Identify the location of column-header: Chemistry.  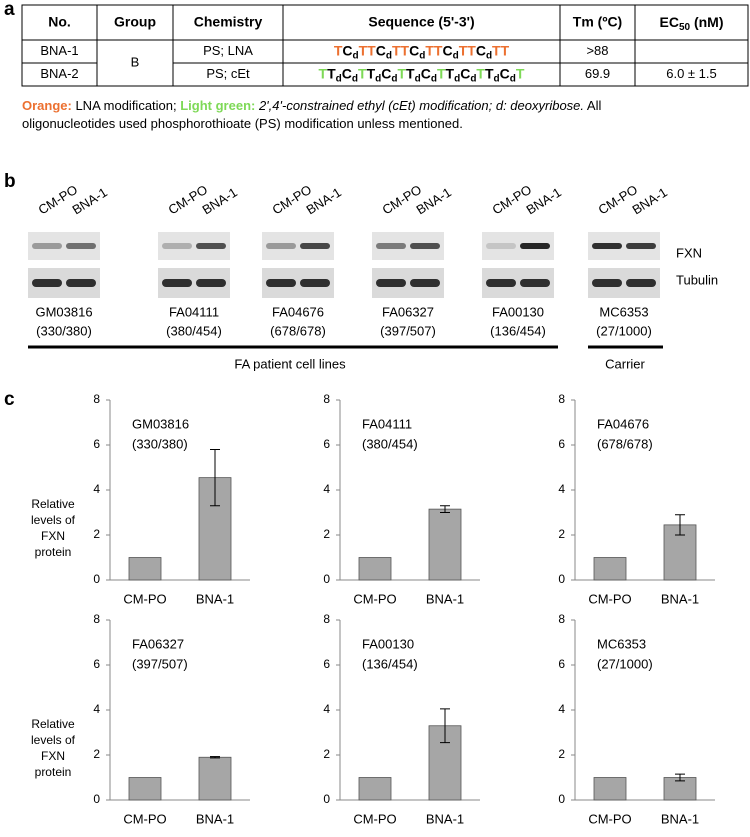
(228, 22).